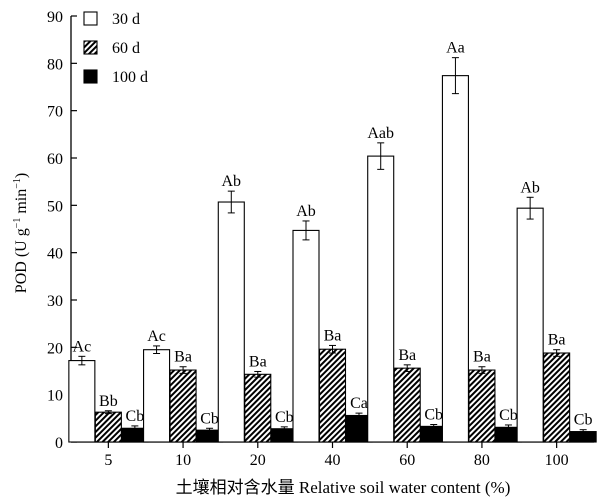  I want to click on legend-item: 30 d, so click(111, 19).